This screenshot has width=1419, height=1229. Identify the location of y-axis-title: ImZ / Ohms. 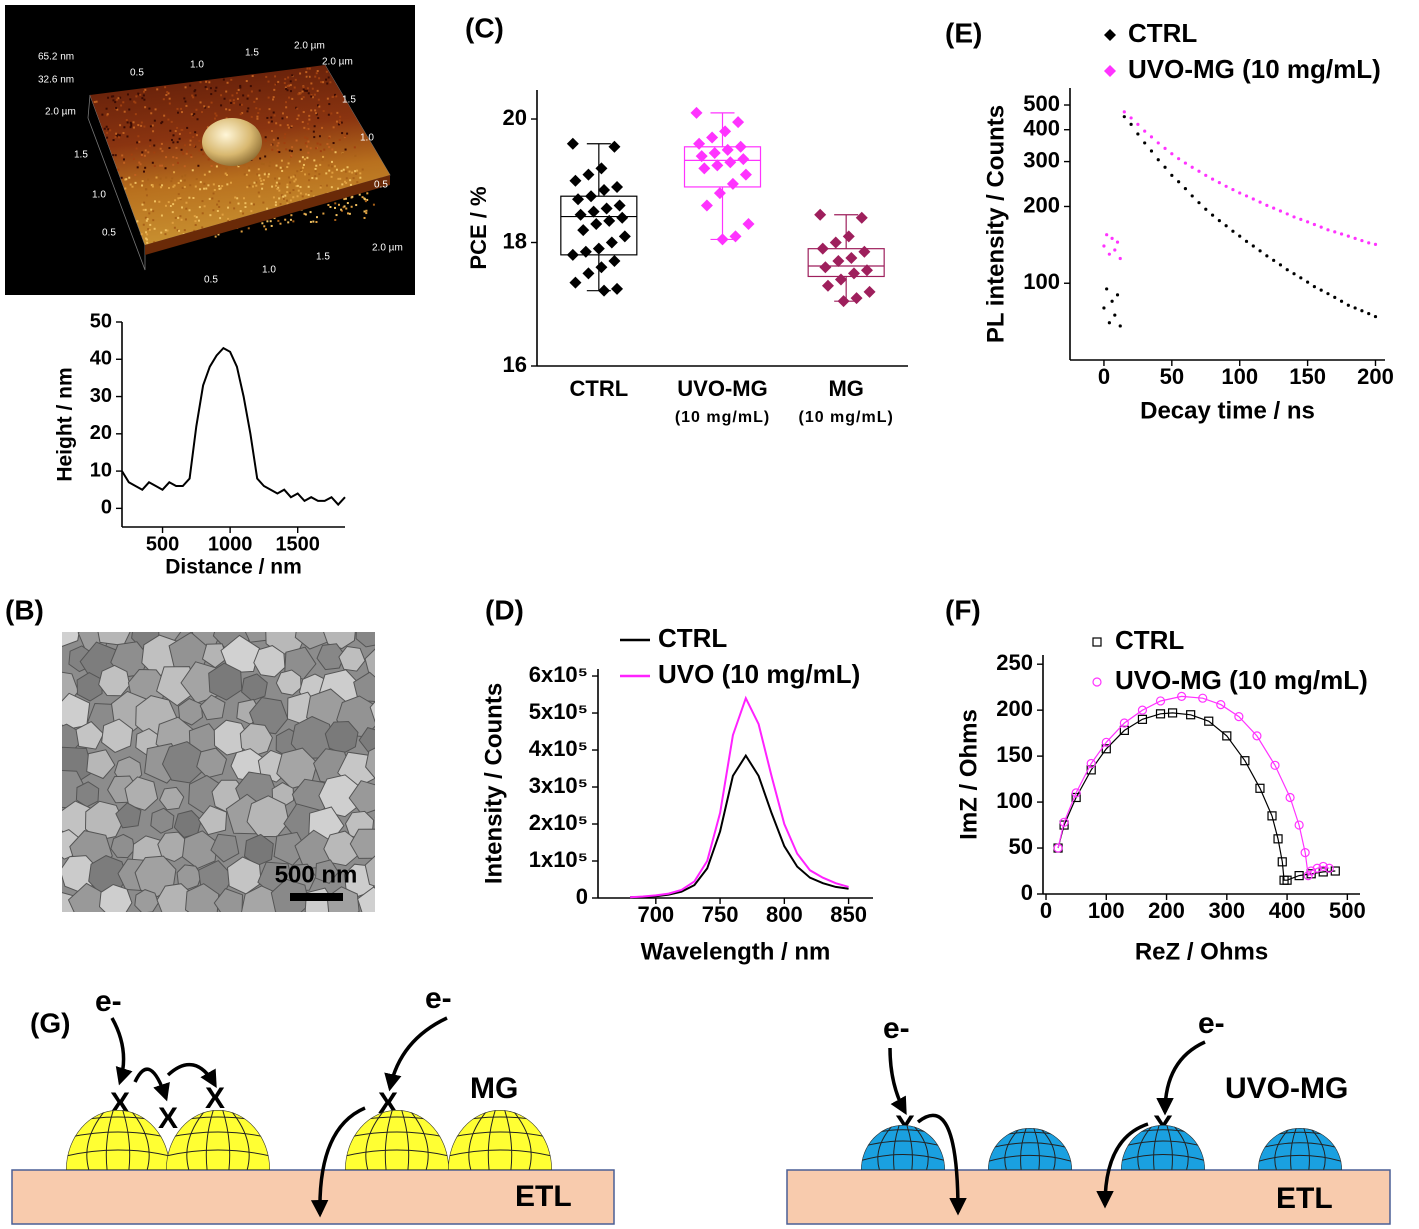
(968, 774).